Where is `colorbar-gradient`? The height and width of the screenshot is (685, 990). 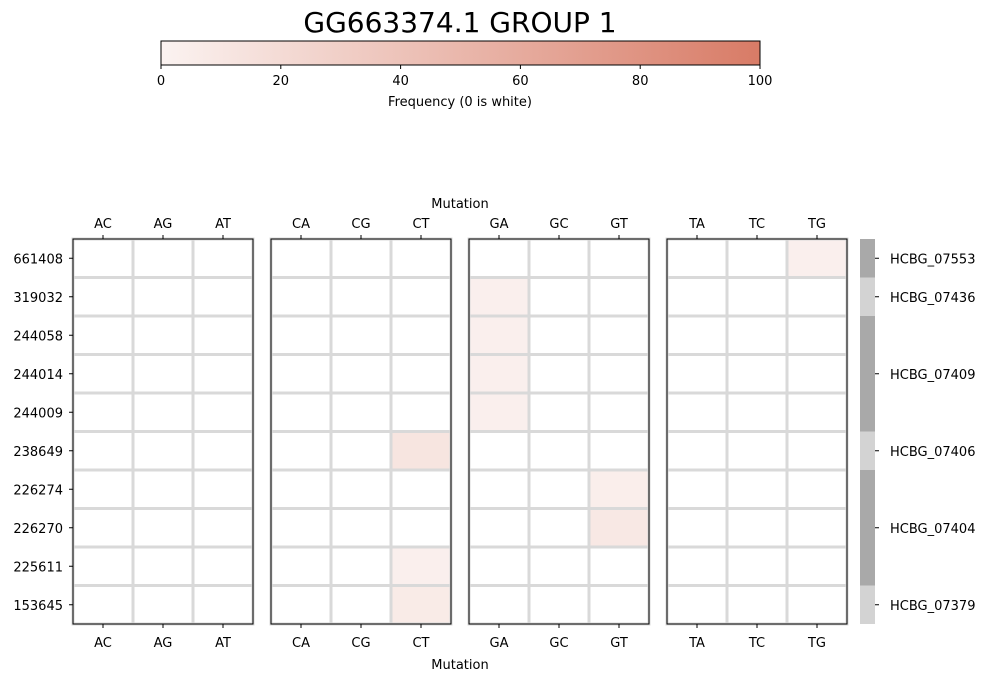
colorbar-gradient is located at coordinates (460, 53).